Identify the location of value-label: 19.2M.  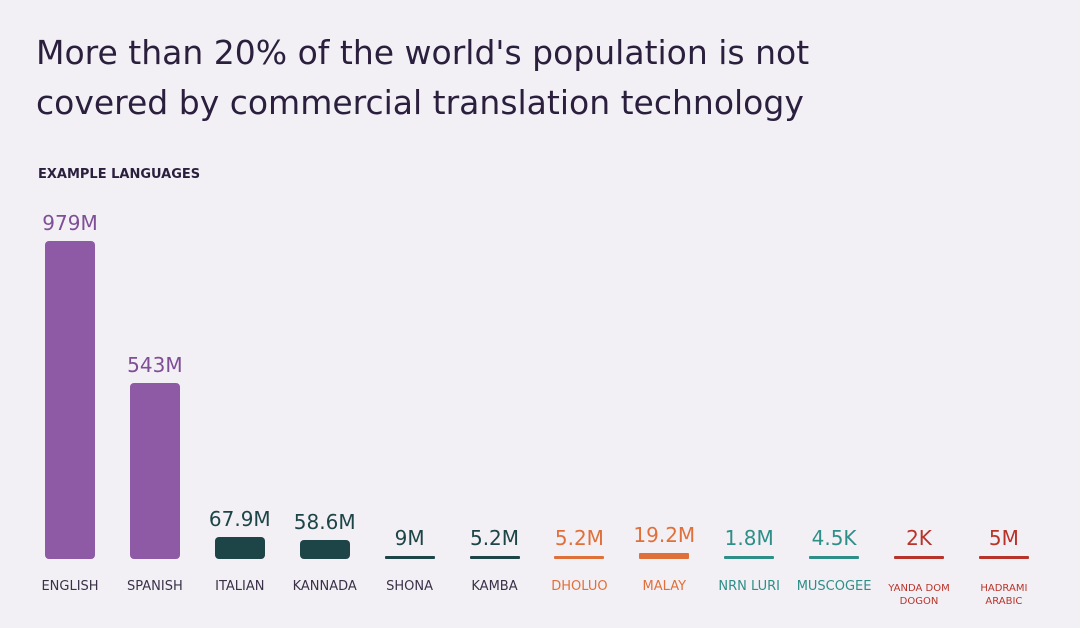
(664, 534).